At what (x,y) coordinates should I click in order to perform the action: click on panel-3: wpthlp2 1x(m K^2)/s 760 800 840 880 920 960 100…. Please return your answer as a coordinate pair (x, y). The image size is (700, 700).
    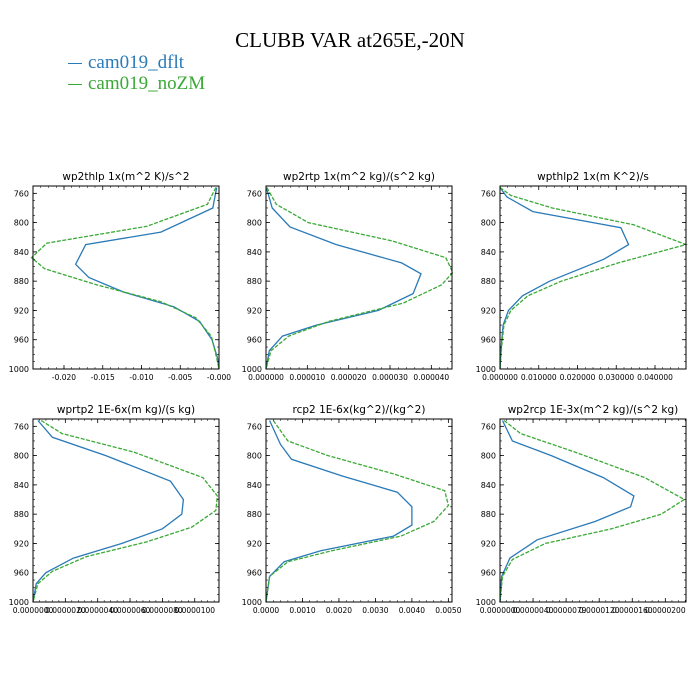
    Looking at the image, I should click on (582, 276).